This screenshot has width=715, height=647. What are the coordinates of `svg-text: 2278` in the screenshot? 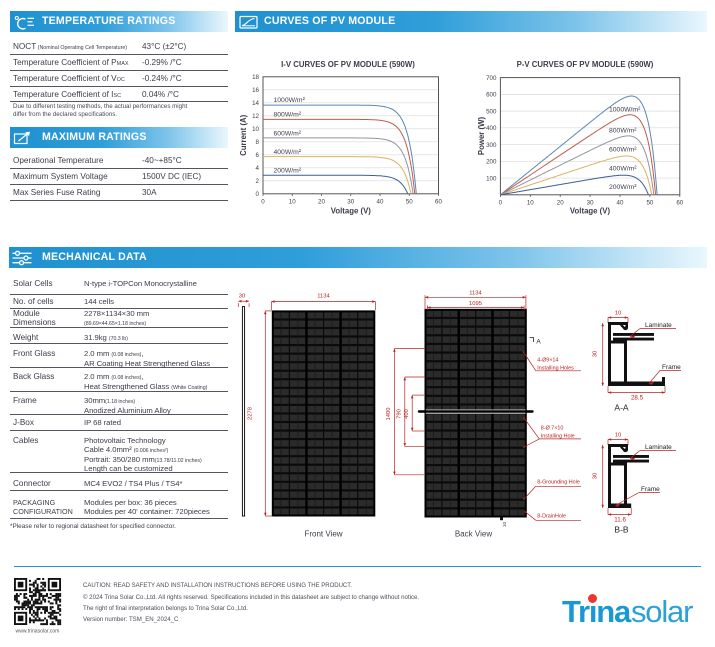 It's located at (251, 413).